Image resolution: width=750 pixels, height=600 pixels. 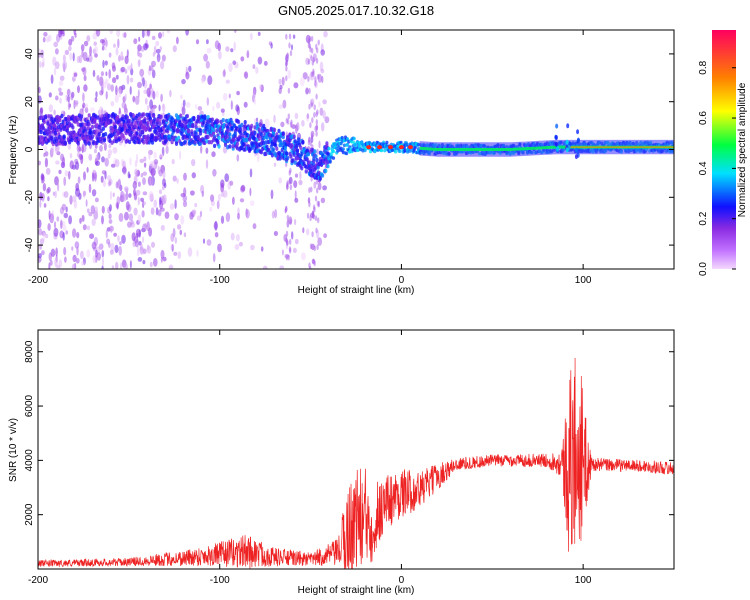 I want to click on x-tick-label: -100, so click(x=220, y=280).